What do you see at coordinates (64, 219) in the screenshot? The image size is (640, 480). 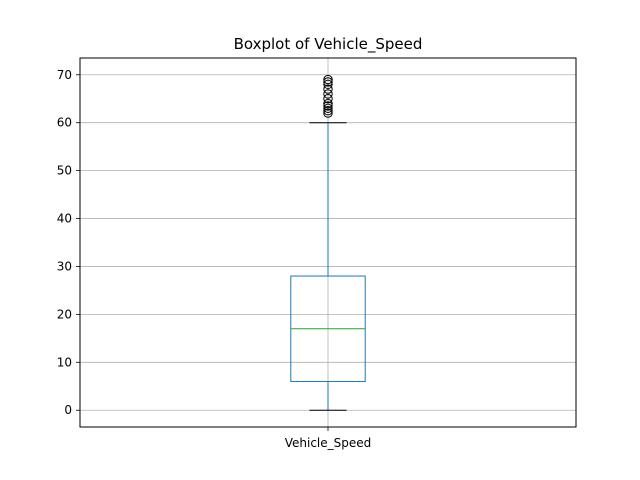 I see `y-tick-label: 40` at bounding box center [64, 219].